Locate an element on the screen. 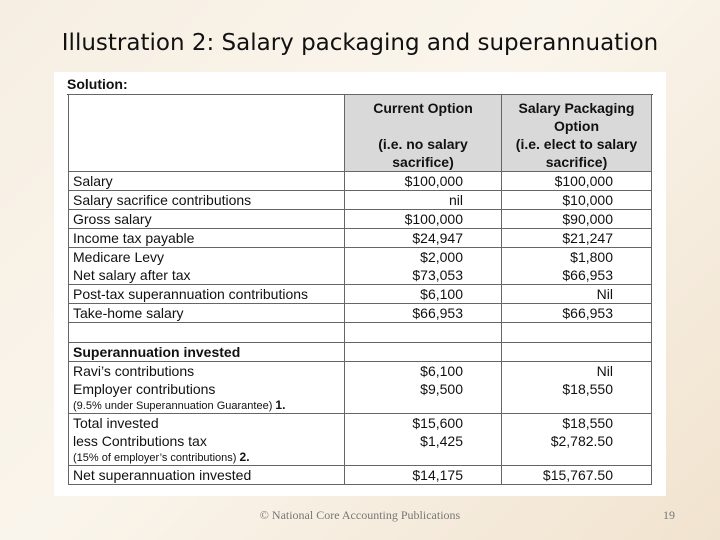  row-label-group: Medicare Levy Net salary after tax is located at coordinates (206, 266).